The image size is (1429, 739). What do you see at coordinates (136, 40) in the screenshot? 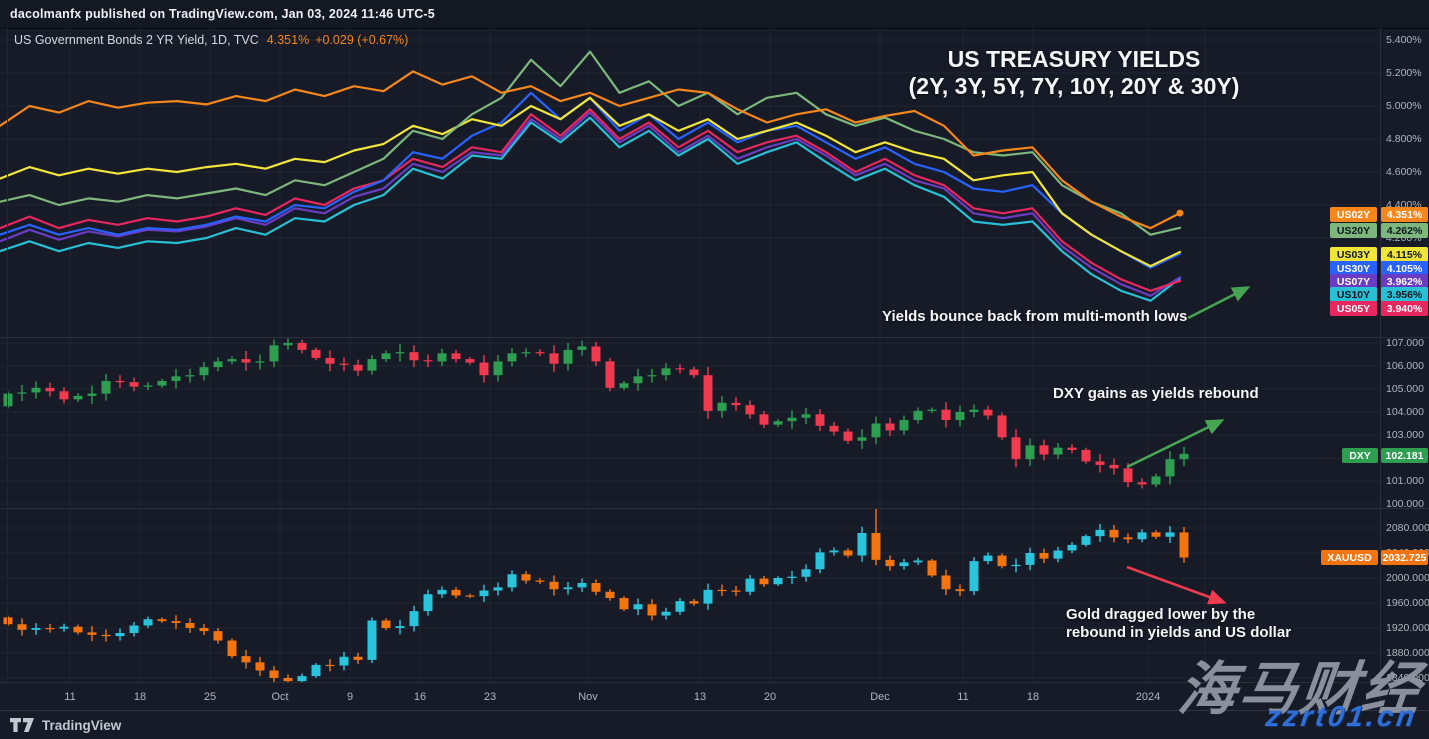
I see `legend-symbol-title: US Government Bonds 2 YR Yield, 1D, TVC` at bounding box center [136, 40].